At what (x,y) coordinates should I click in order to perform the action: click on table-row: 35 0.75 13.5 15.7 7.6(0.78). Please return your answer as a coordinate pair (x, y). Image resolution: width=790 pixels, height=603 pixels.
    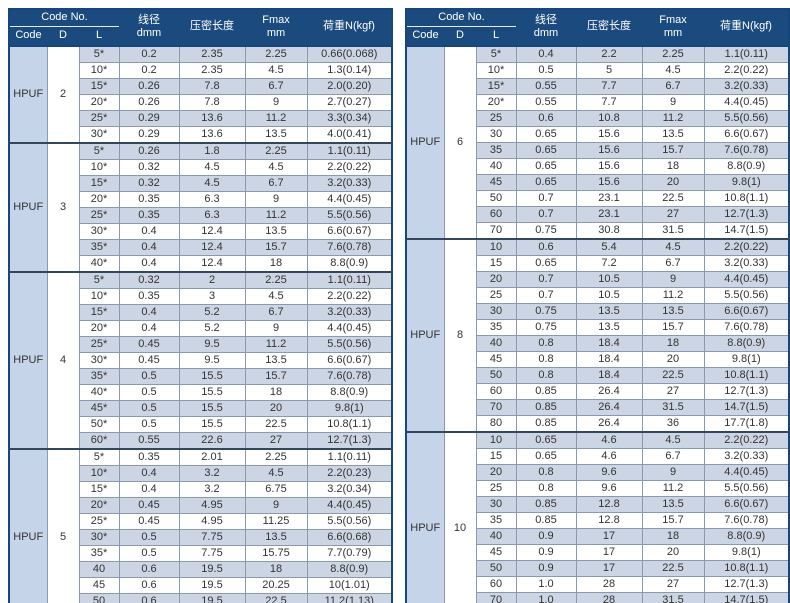
    Looking at the image, I should click on (598, 327).